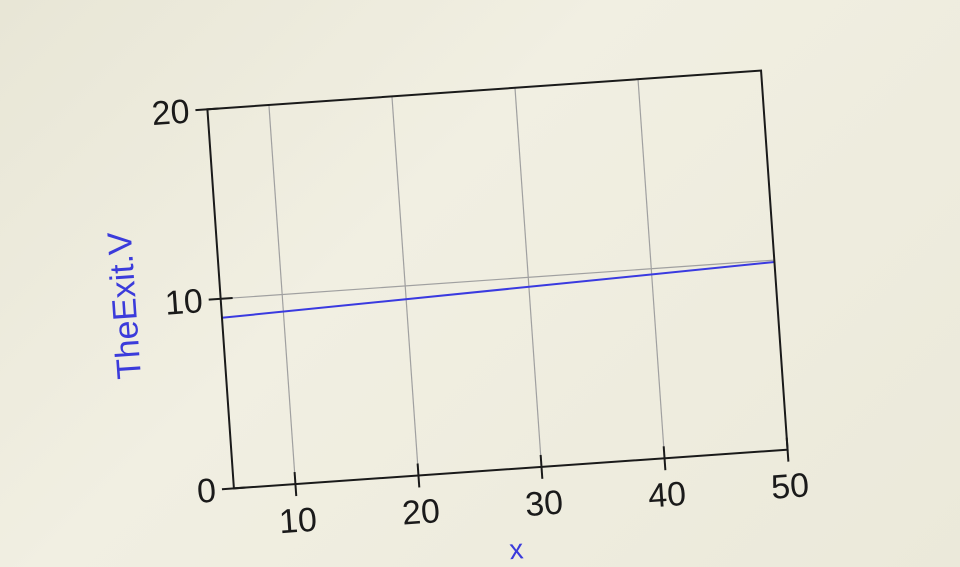  Describe the element at coordinates (790, 486) in the screenshot. I see `x-tick-label: 50` at that location.